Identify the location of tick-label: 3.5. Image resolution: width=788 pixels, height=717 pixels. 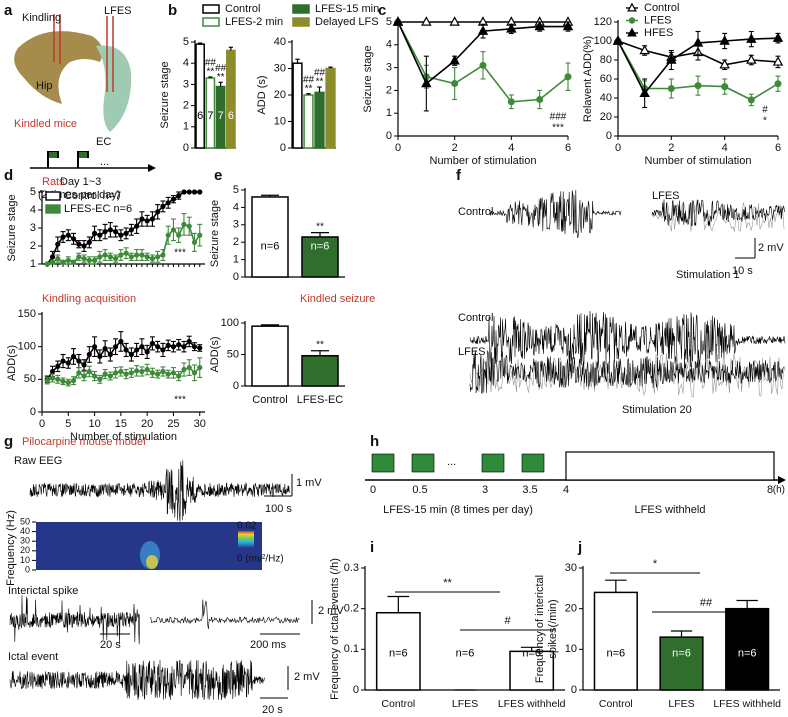
(529, 490).